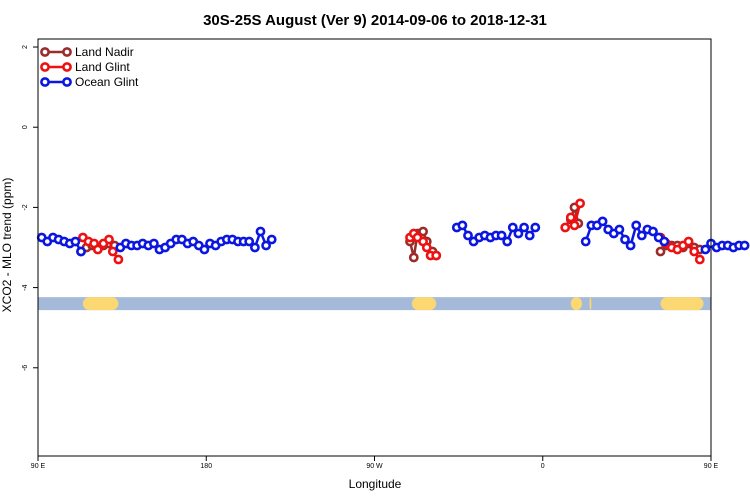 Image resolution: width=750 pixels, height=500 pixels. Describe the element at coordinates (25, 127) in the screenshot. I see `y-tick-label-1: 0` at that location.